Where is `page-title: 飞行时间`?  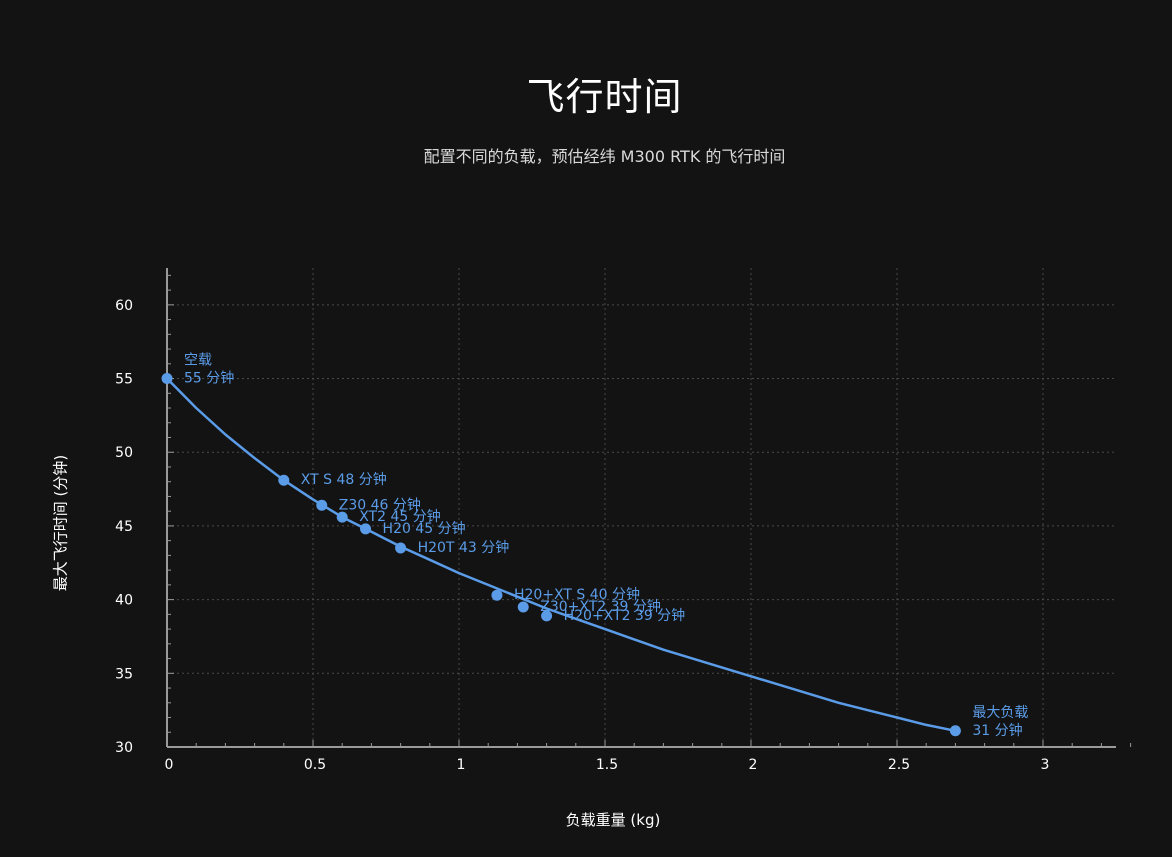
page-title: 飞行时间 is located at coordinates (604, 97).